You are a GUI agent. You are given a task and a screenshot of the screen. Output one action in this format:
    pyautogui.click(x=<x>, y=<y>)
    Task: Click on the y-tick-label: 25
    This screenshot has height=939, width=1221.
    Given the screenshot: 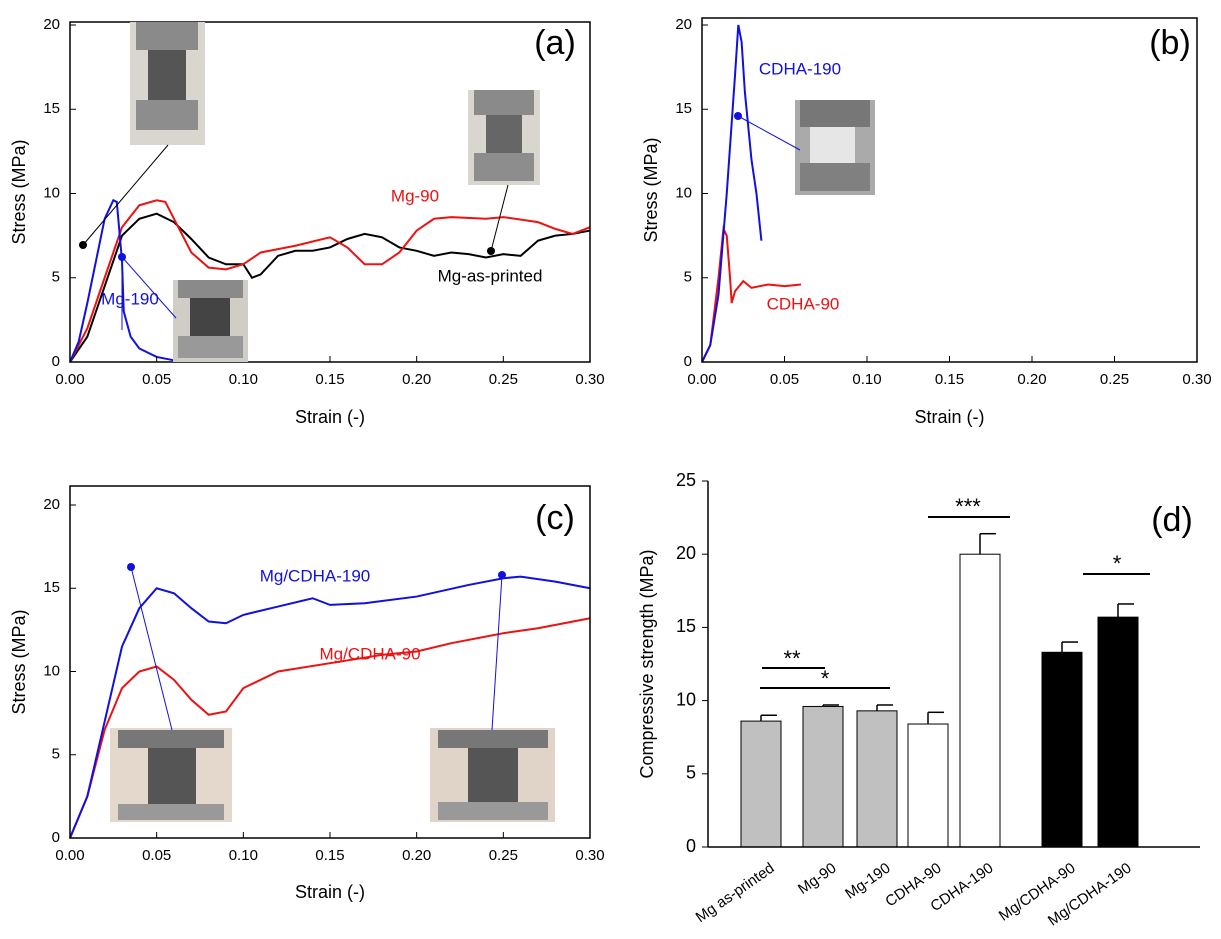 What is the action you would take?
    pyautogui.click(x=686, y=480)
    